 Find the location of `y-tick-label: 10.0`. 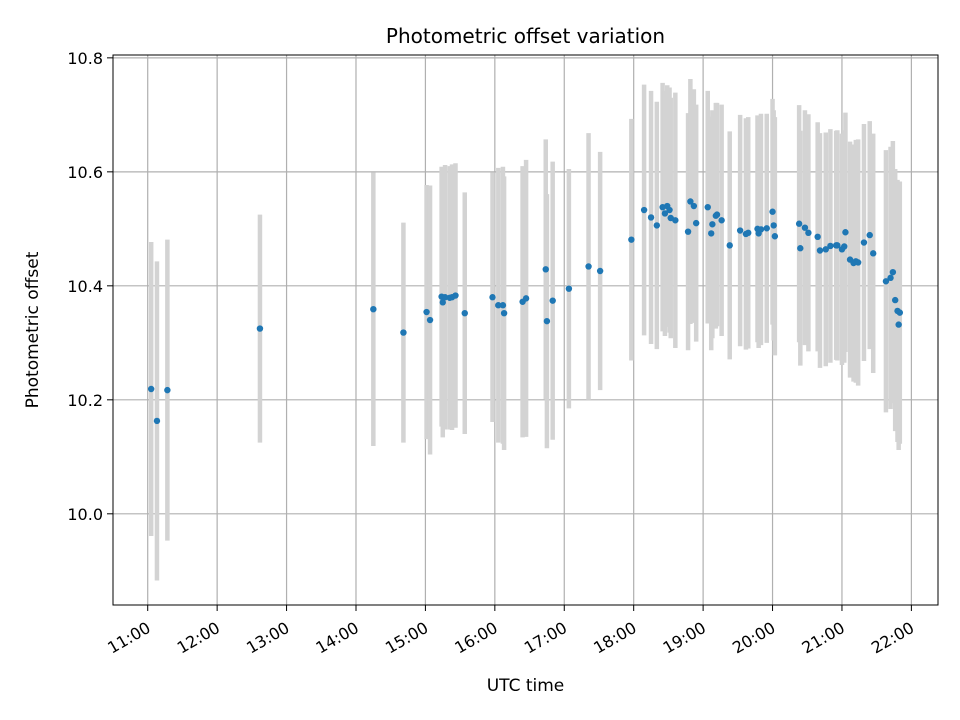

y-tick-label: 10.0 is located at coordinates (85, 514).